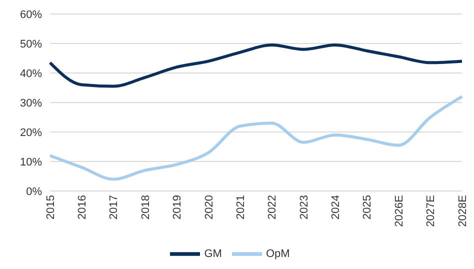 Image resolution: width=474 pixels, height=269 pixels. Describe the element at coordinates (31, 74) in the screenshot. I see `y-tick-label: 40%` at that location.